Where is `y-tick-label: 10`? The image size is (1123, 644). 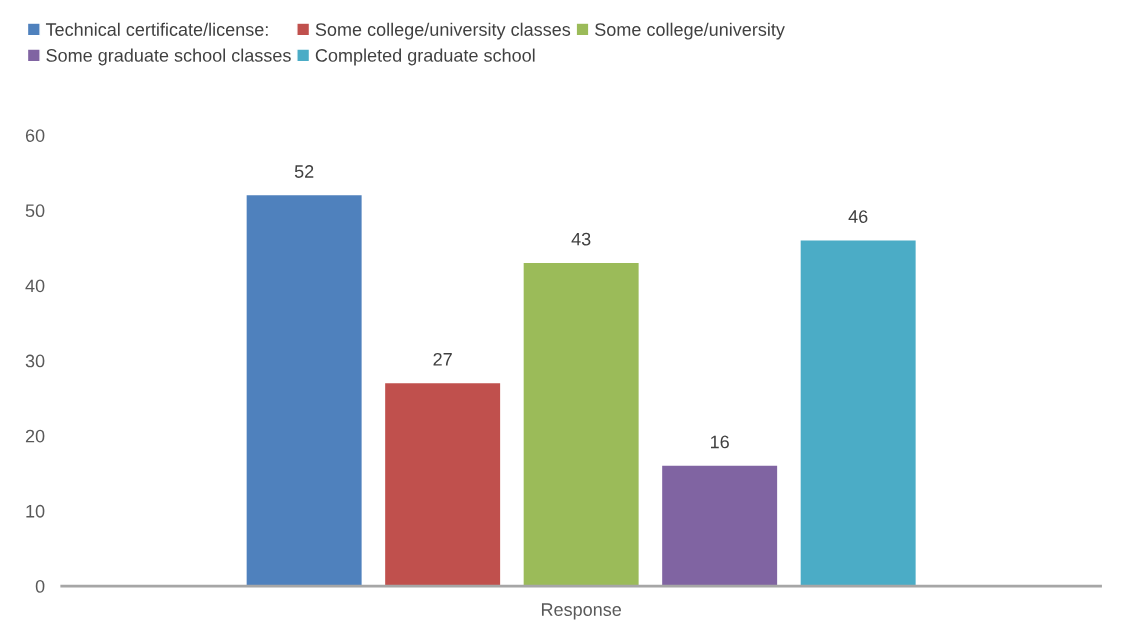
y-tick-label: 10 is located at coordinates (35, 511).